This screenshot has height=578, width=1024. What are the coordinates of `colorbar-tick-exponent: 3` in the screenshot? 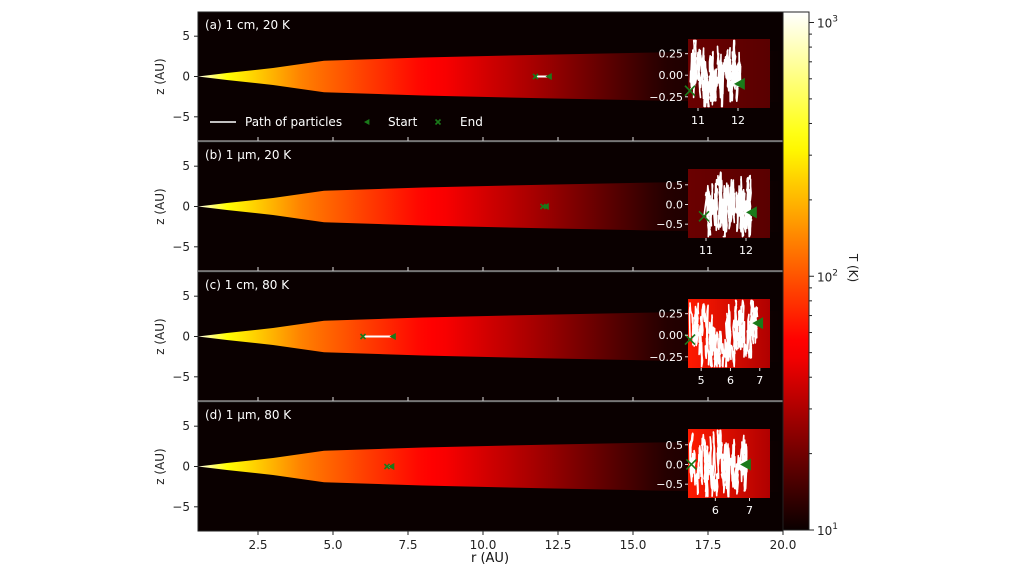 It's located at (835, 20).